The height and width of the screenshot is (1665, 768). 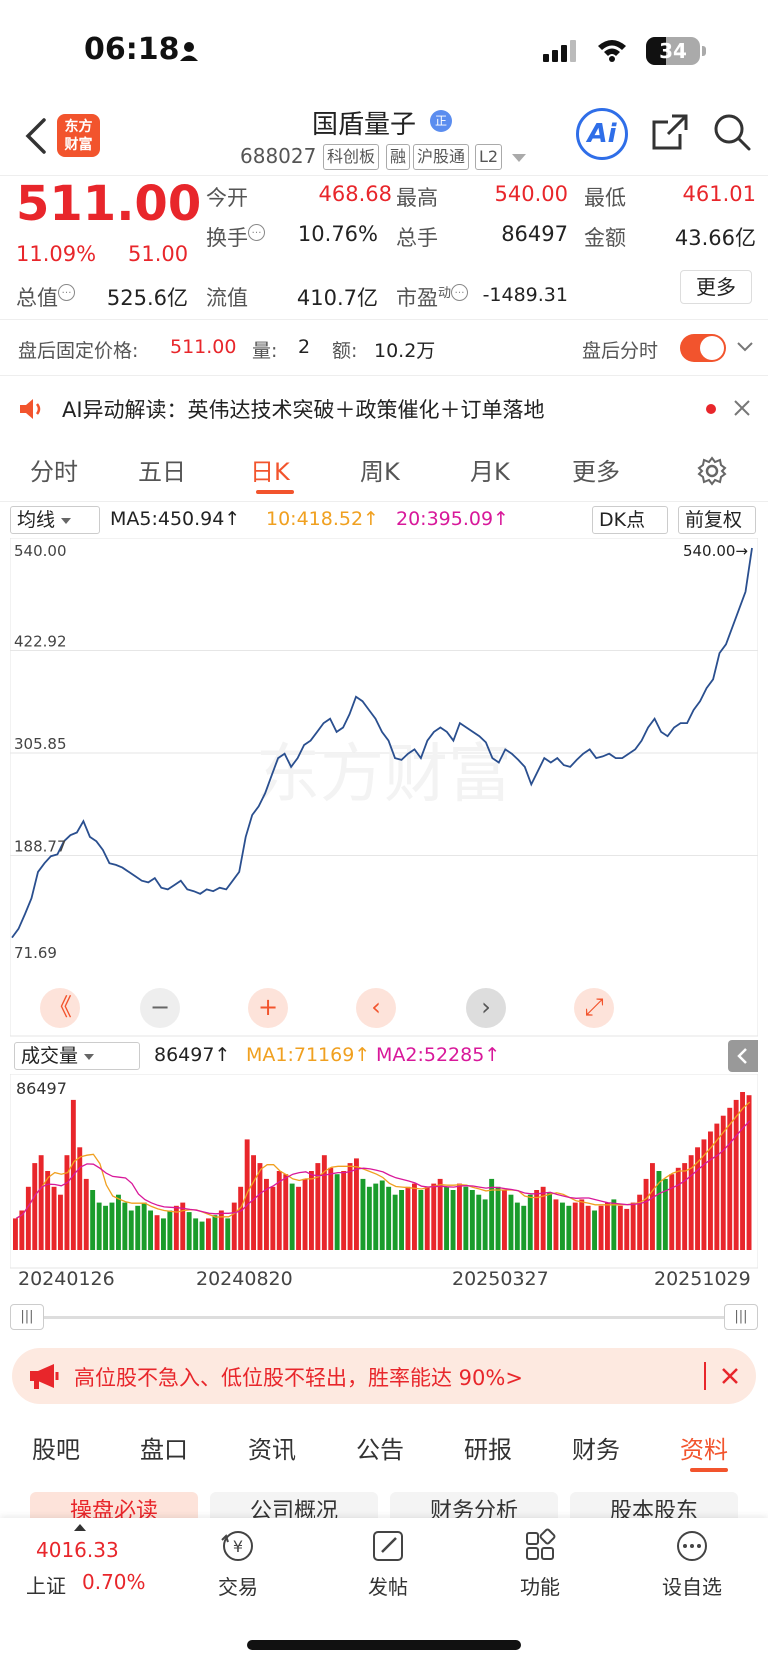 I want to click on edit-icon, so click(x=388, y=1546).